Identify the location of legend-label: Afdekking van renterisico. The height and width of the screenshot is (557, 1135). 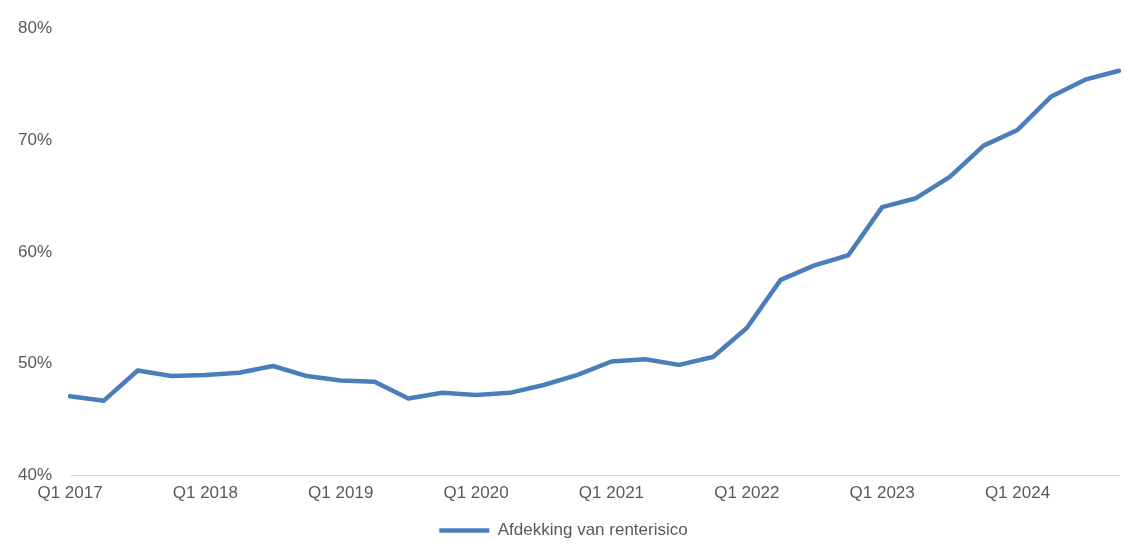
(592, 530).